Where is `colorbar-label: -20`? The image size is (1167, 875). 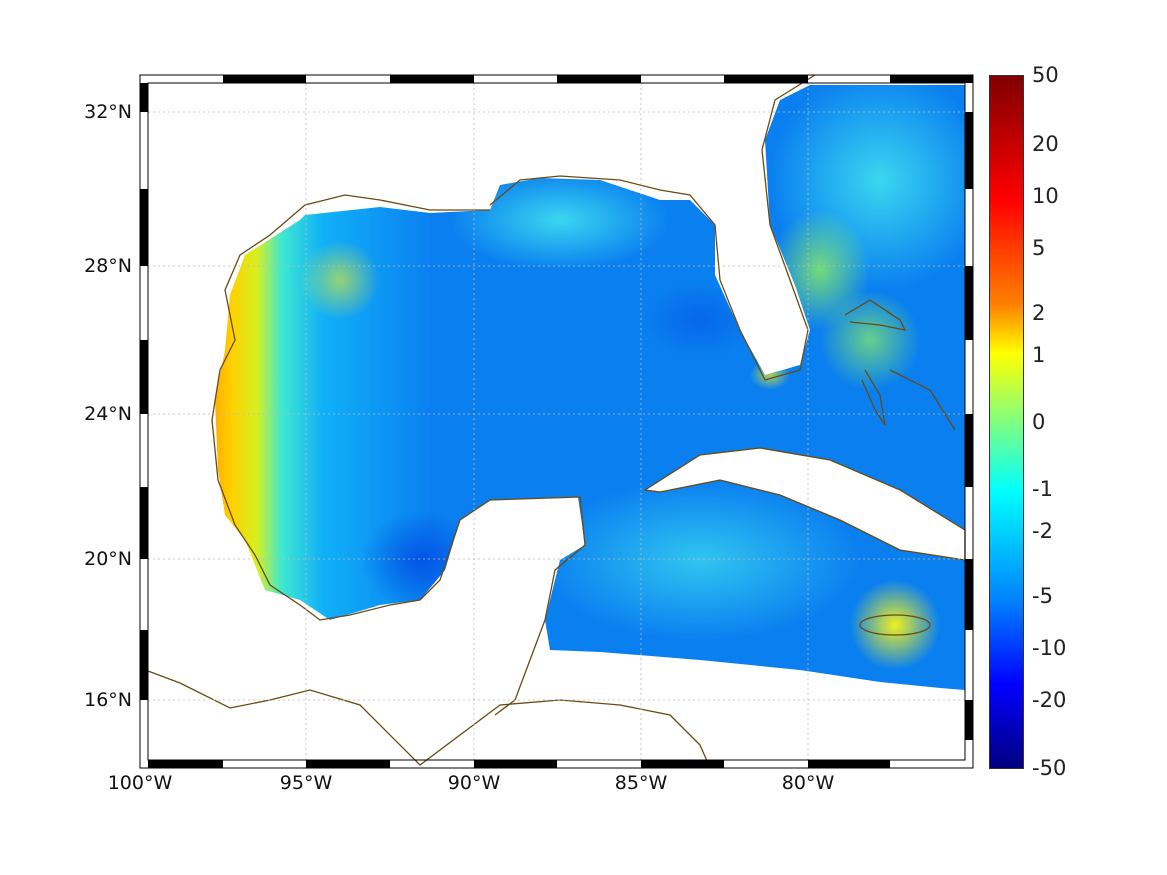 colorbar-label: -20 is located at coordinates (1049, 700).